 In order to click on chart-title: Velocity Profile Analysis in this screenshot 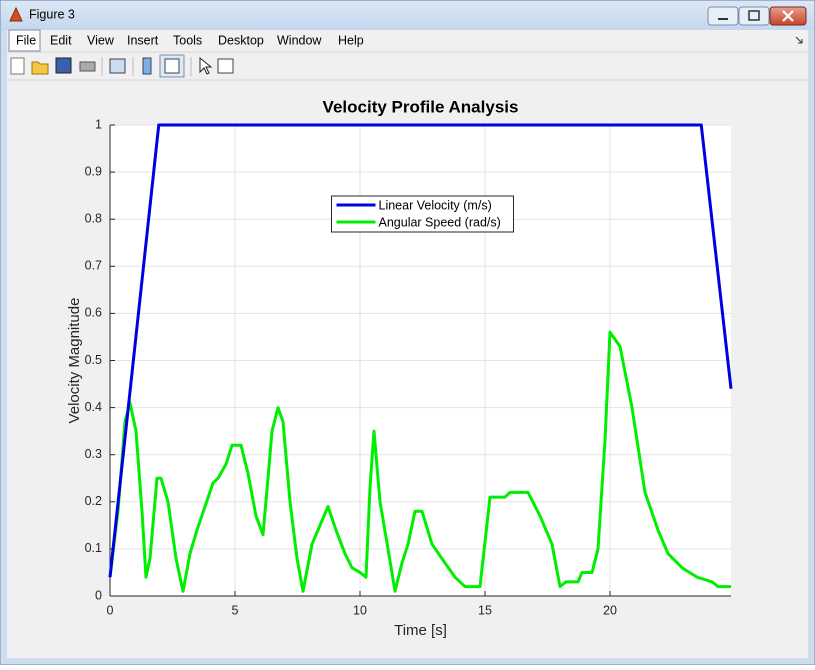, I will do `click(421, 106)`.